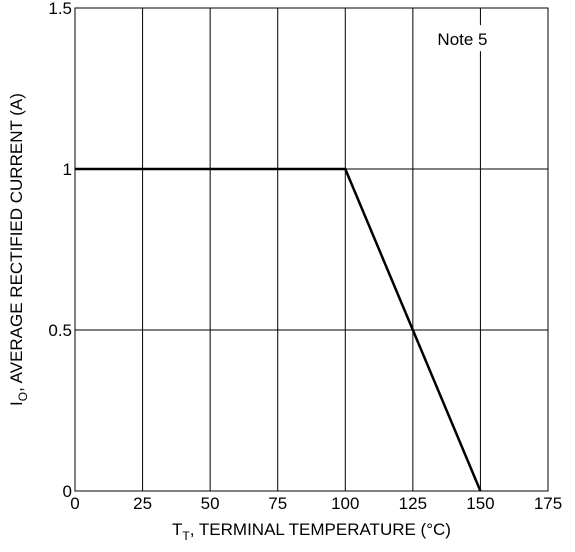 This screenshot has height=552, width=575. What do you see at coordinates (480, 503) in the screenshot?
I see `x-tick-label: 150` at bounding box center [480, 503].